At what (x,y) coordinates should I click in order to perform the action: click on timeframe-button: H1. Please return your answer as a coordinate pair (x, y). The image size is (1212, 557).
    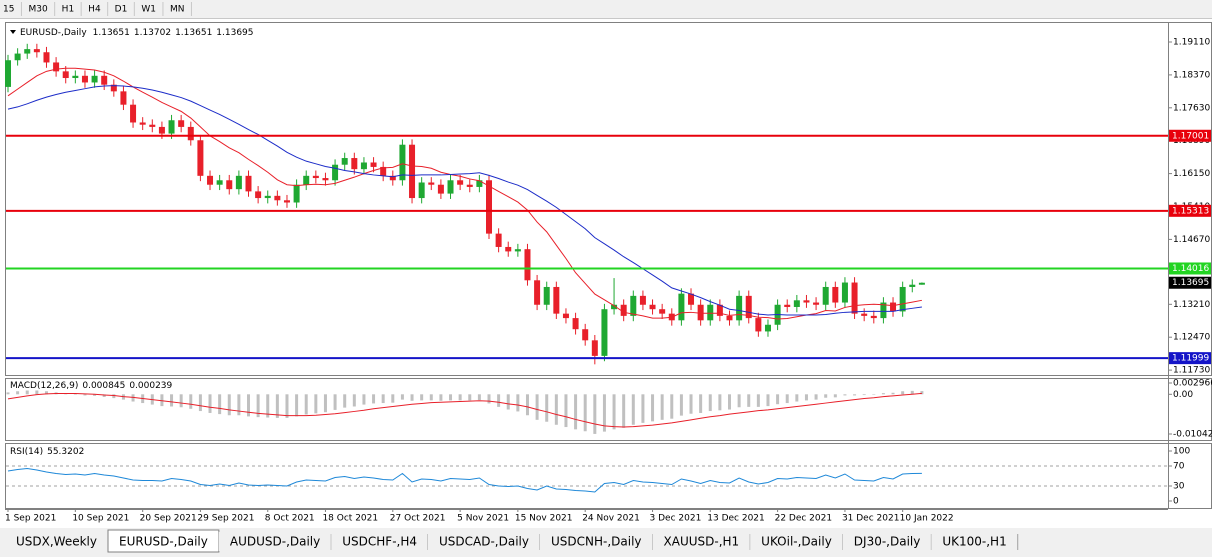
    Looking at the image, I should click on (72, 9).